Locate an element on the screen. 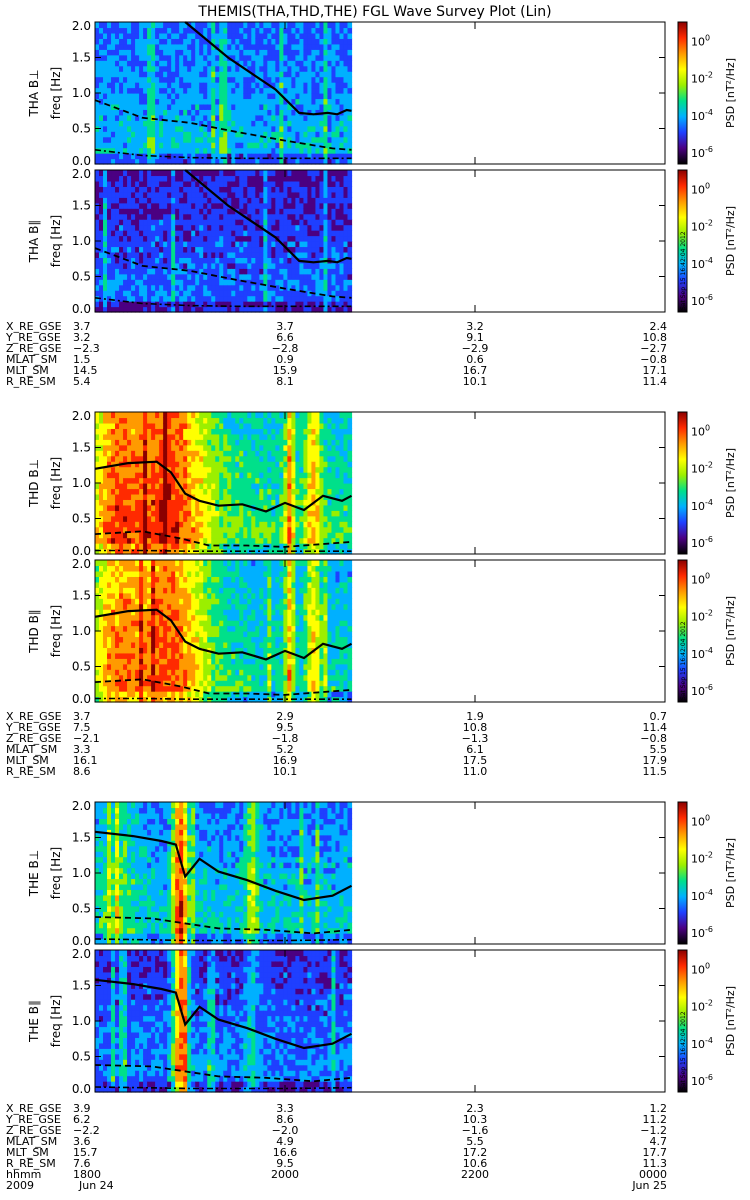 This screenshot has width=750, height=1200. x-tick-label: 1800 is located at coordinates (87, 1174).